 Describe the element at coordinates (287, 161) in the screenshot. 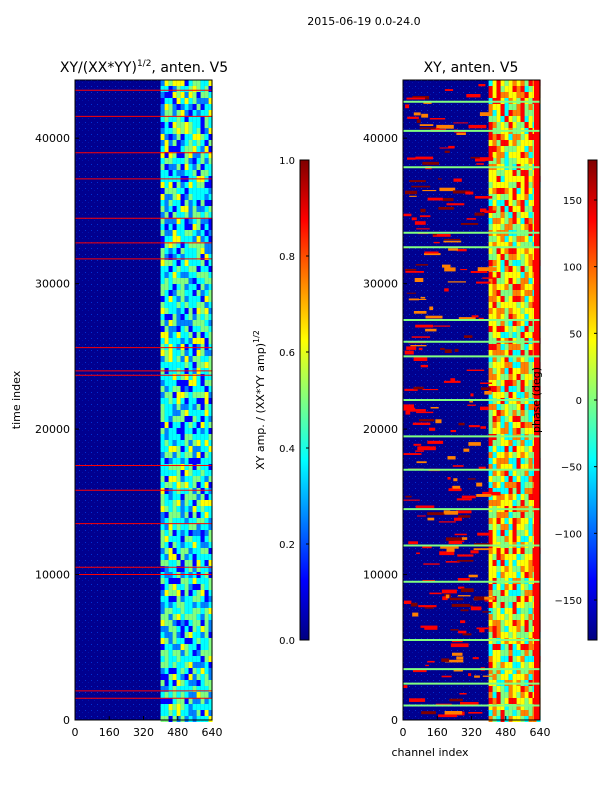

I see `colorbar-tick-label: 1.0` at that location.